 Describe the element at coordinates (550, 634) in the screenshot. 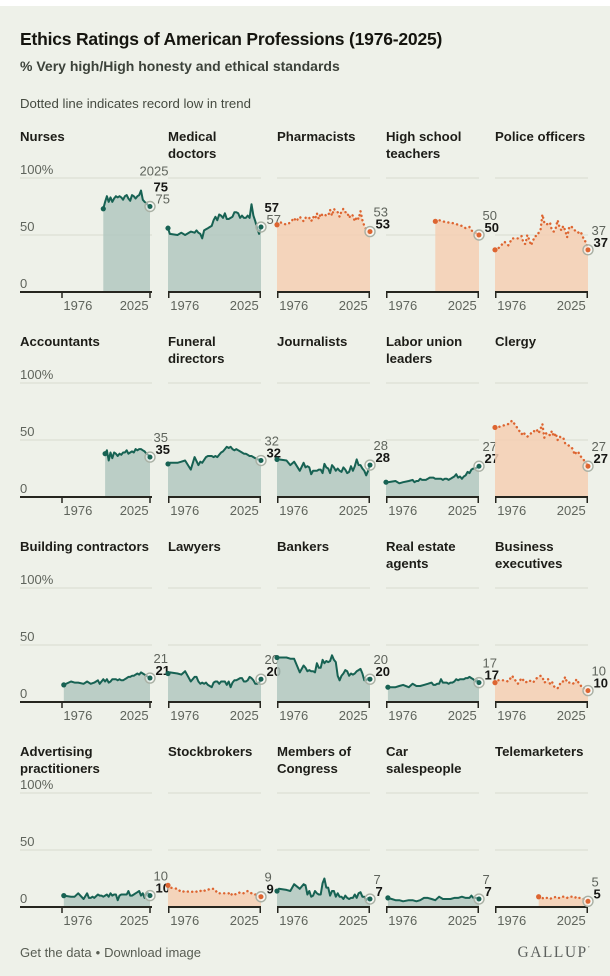

I see `mini-chart-business-executives: Business executives 1976 2025 10 10` at that location.